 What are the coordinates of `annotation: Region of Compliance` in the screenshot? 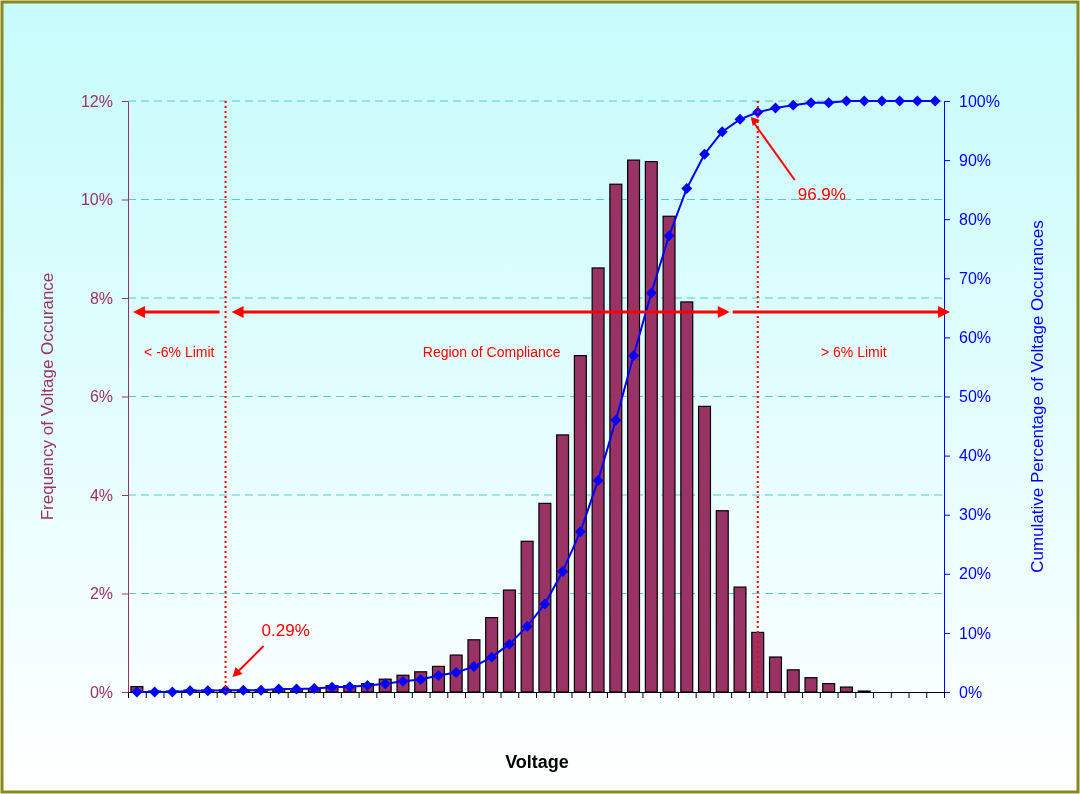 It's located at (491, 352).